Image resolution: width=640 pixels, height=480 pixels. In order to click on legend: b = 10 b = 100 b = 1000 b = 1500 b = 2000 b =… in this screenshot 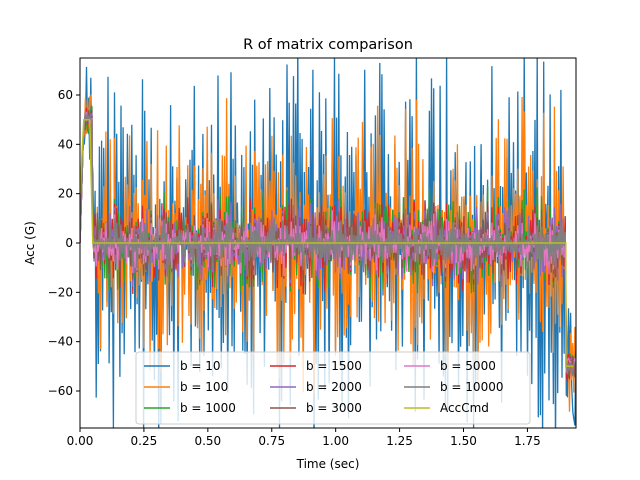, I will do `click(333, 388)`.